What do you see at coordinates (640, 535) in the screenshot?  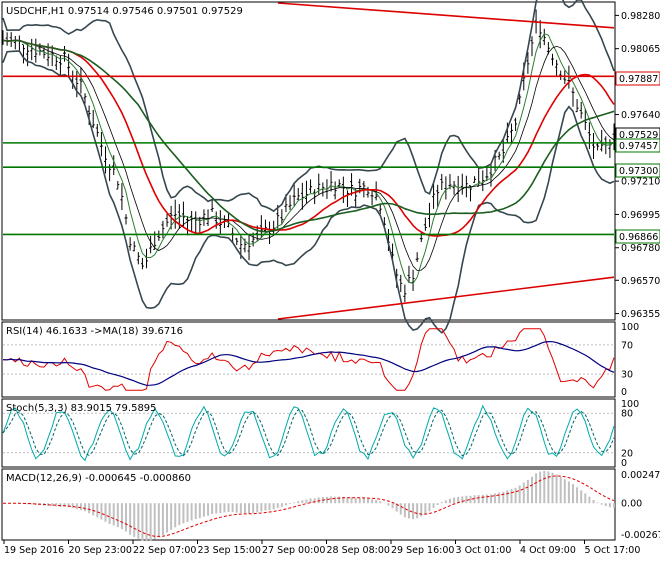 I see `macd-tick-label: -0.002679` at bounding box center [640, 535].